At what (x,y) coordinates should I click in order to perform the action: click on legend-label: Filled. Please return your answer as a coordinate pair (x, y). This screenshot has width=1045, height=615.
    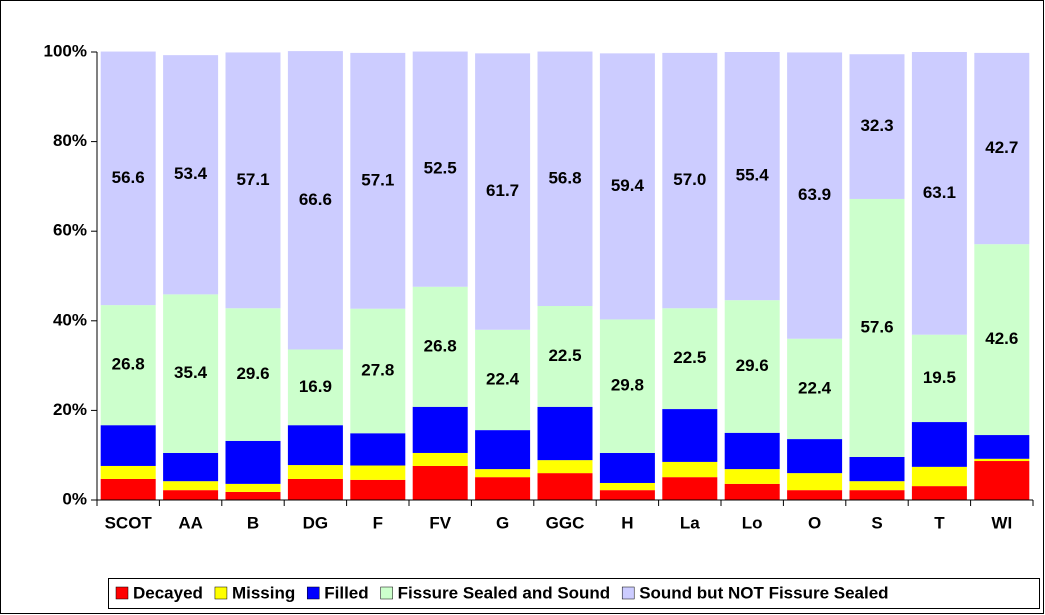
    Looking at the image, I should click on (346, 592).